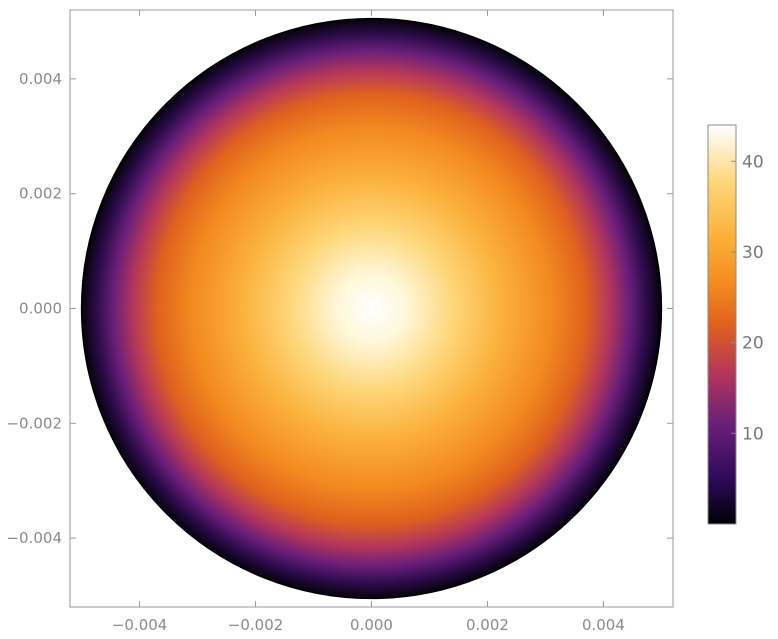 The height and width of the screenshot is (639, 778). Describe the element at coordinates (371, 625) in the screenshot. I see `x-tick-label: 0.000` at that location.